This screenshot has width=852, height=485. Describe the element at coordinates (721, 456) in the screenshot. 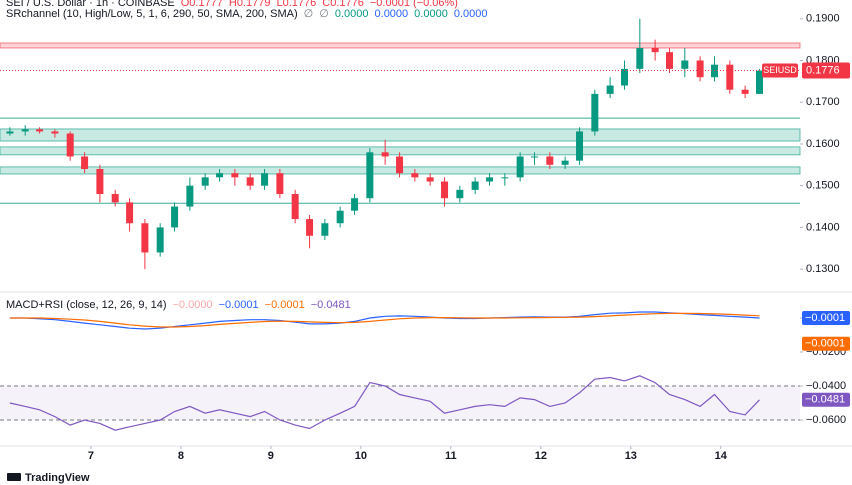

I see `x-tick-label: 14` at that location.